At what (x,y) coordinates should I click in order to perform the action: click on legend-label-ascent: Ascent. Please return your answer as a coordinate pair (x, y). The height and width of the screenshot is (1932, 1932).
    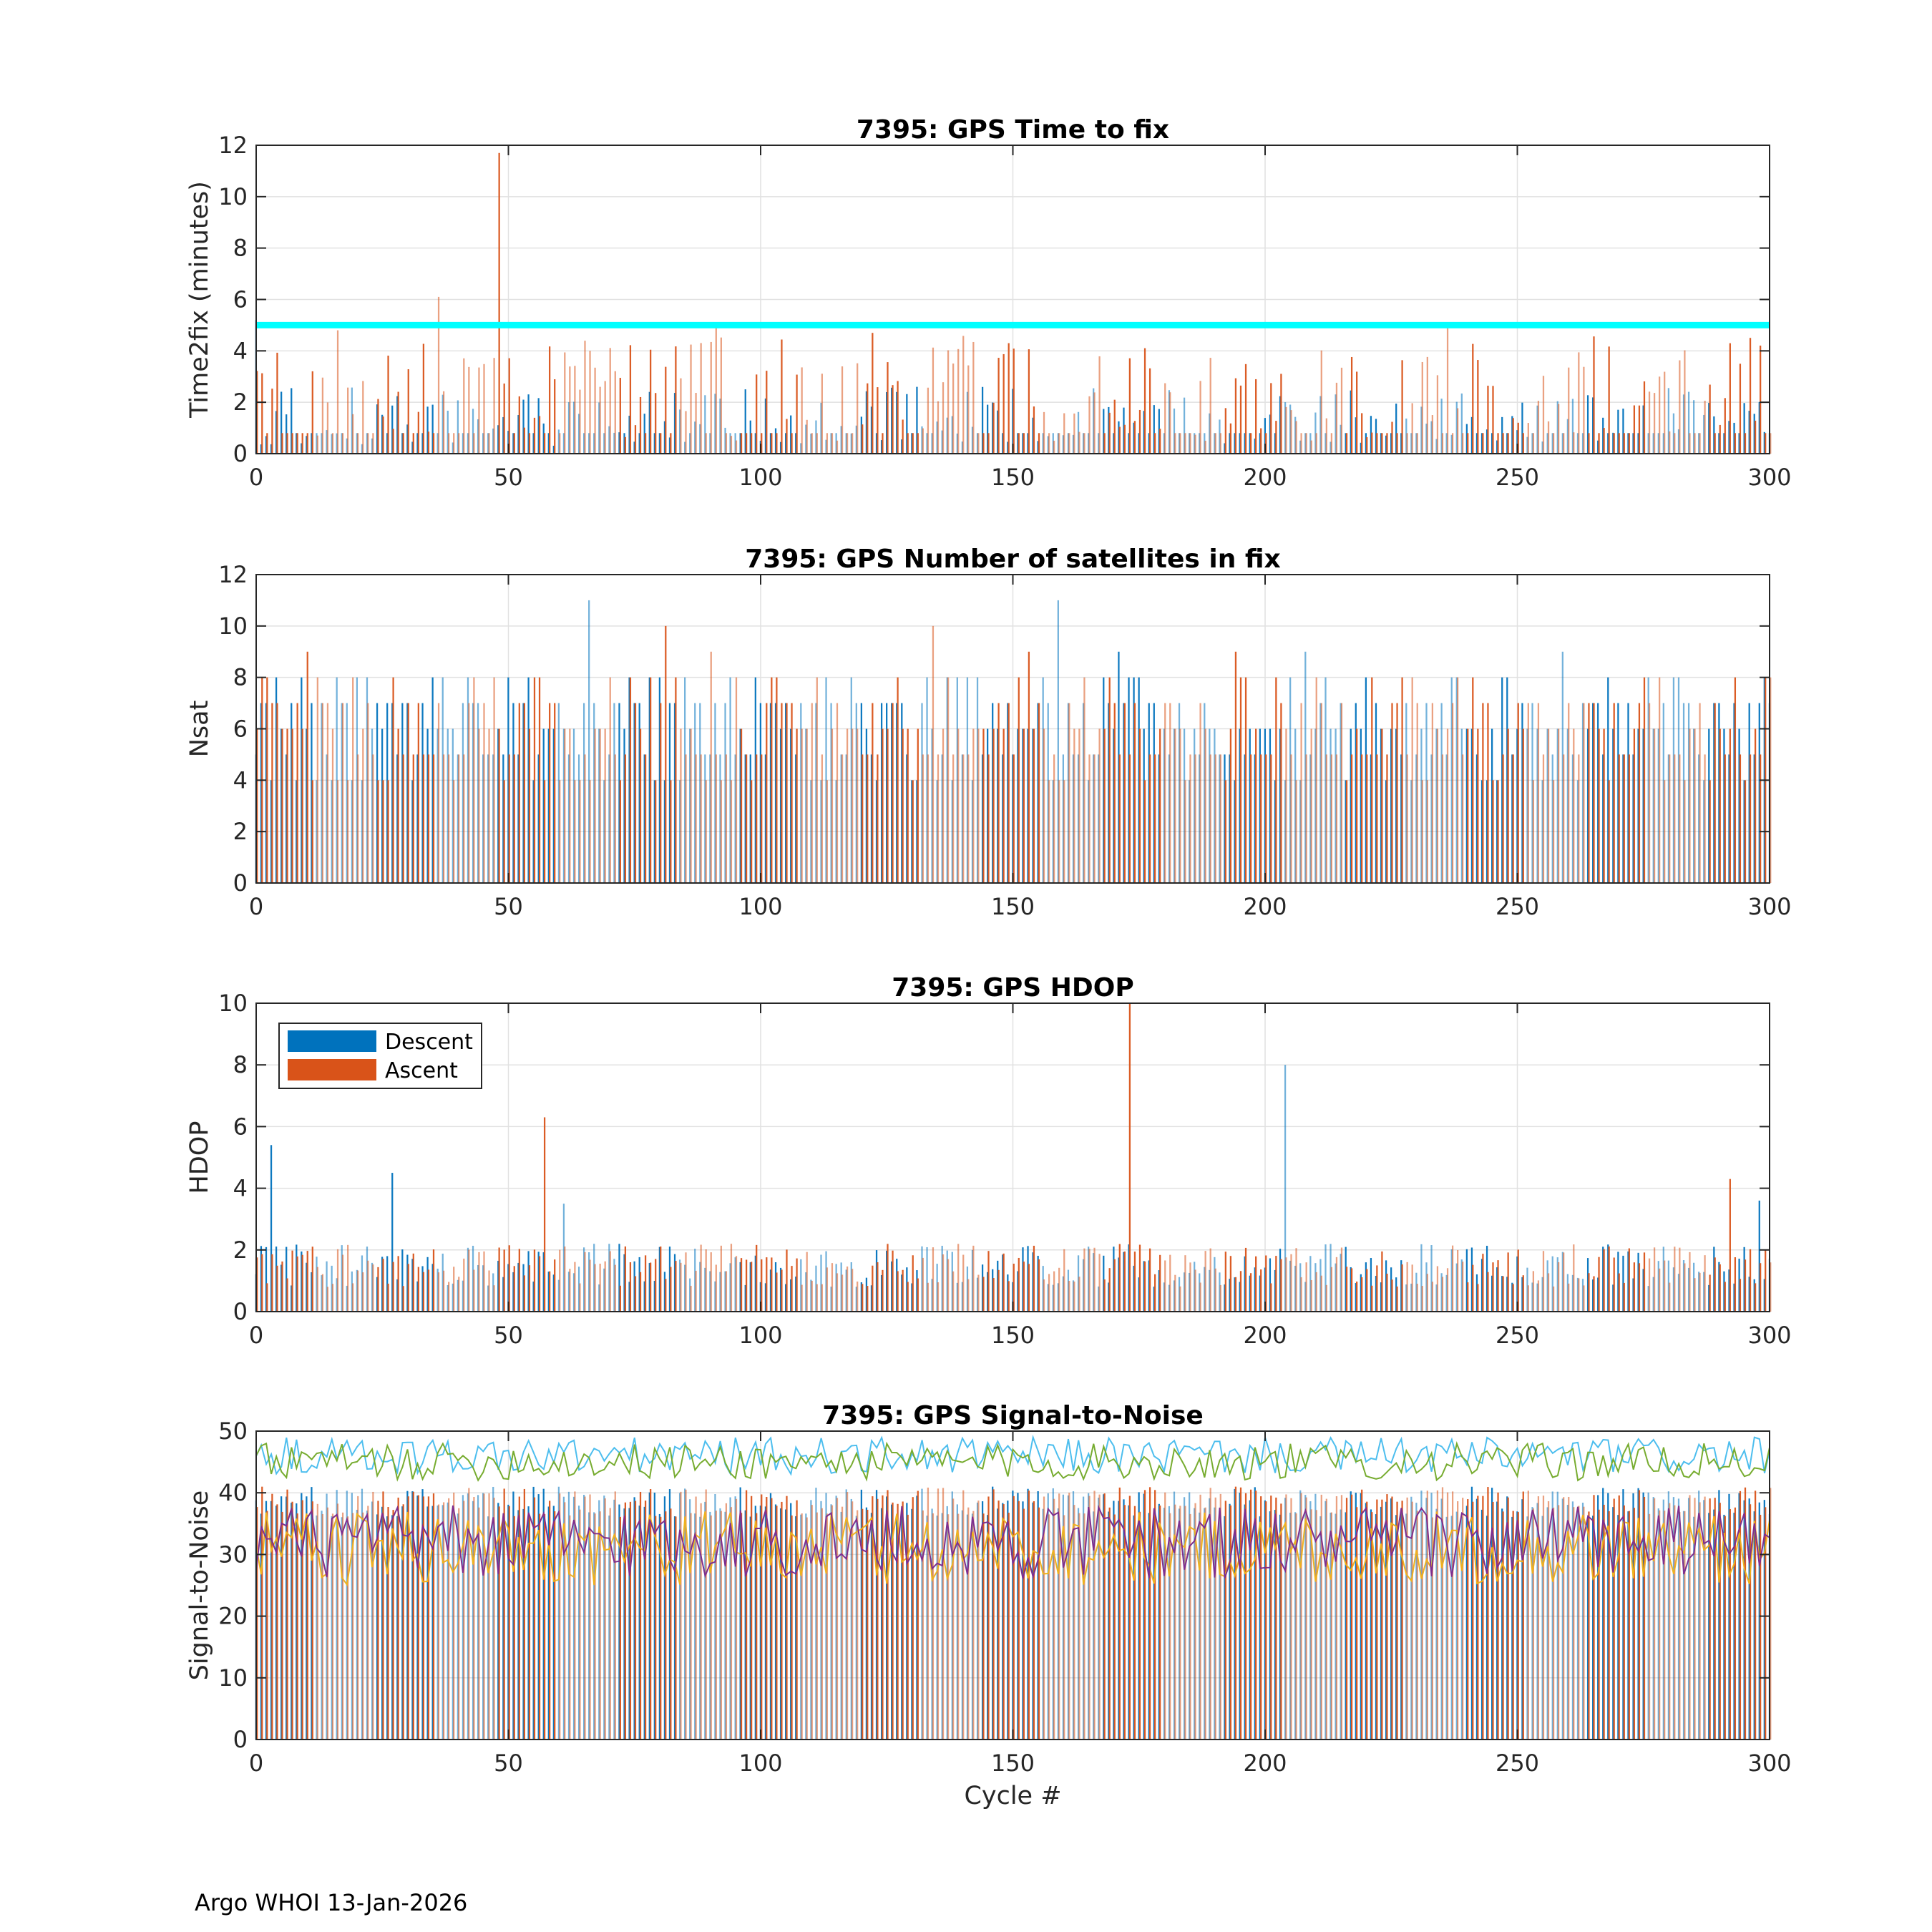
    Looking at the image, I should click on (421, 1070).